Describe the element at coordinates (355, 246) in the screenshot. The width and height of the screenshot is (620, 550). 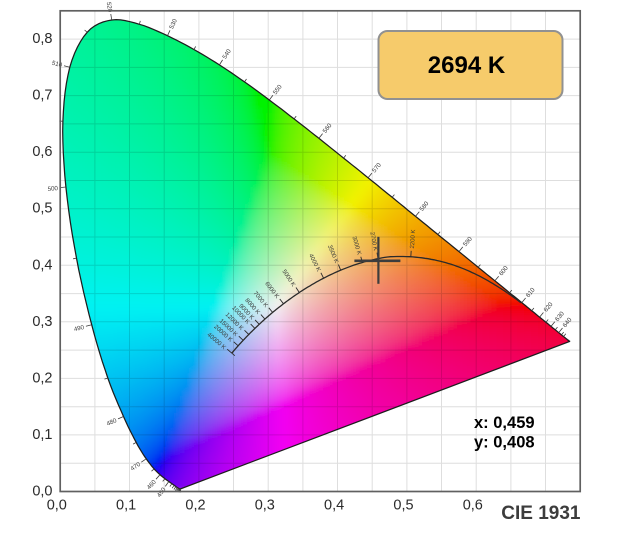
I see `svg-text: 3000 K` at that location.